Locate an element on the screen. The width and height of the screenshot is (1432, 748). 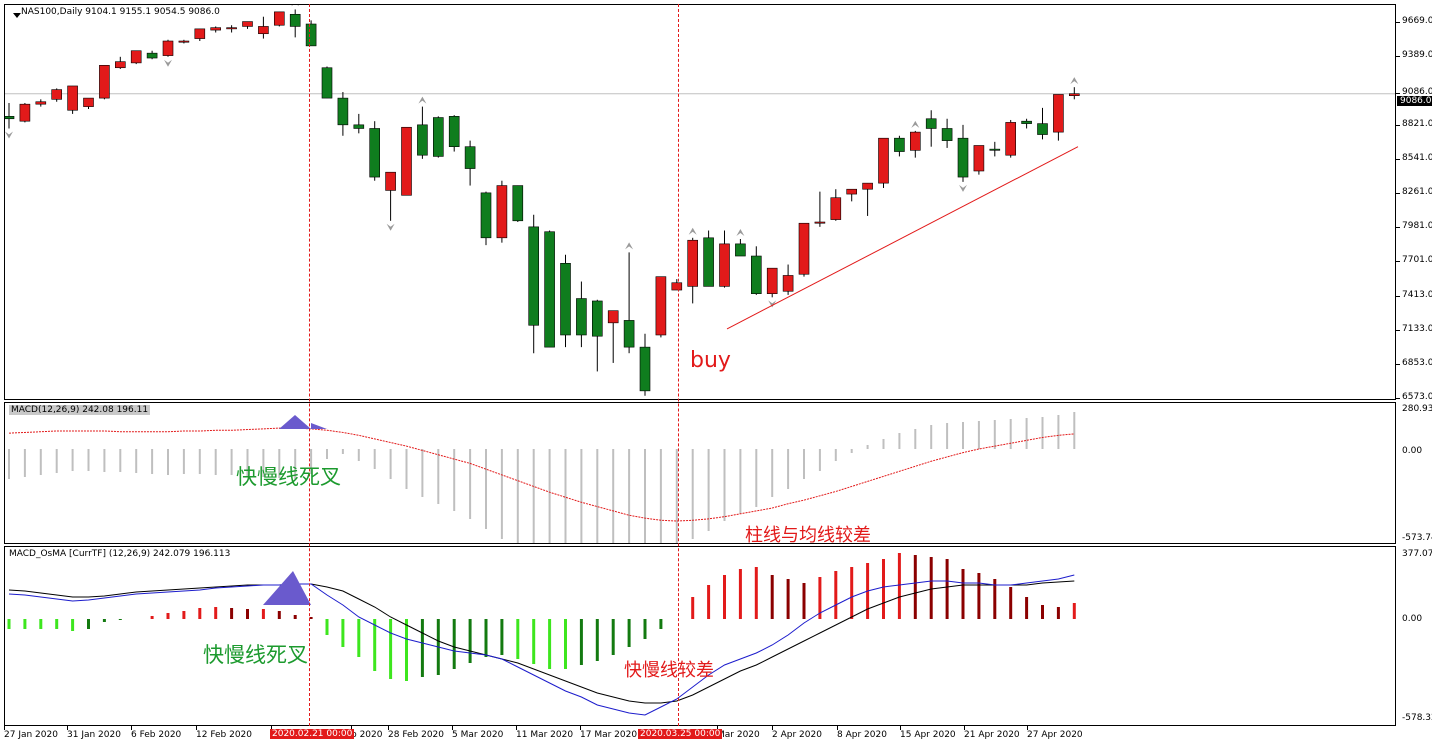
price-axis-label: 6853.0 is located at coordinates (1417, 362).